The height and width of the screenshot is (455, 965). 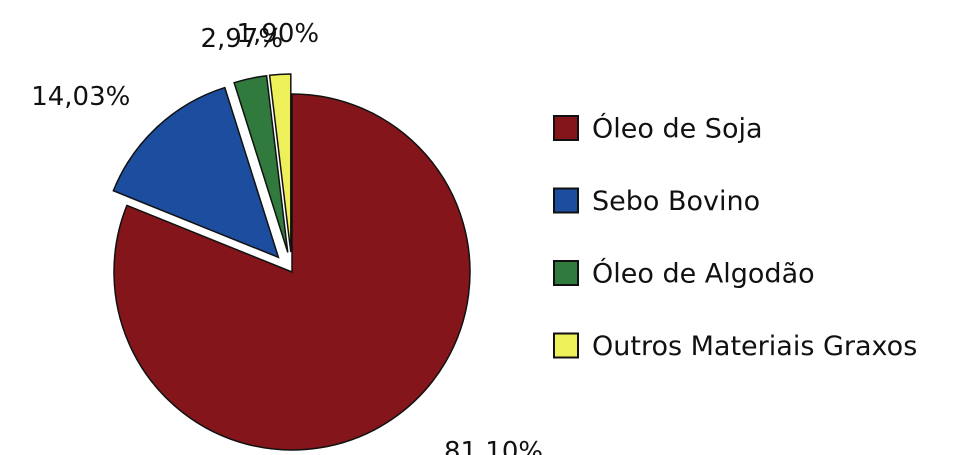 I want to click on slice-label: 2,97%, so click(x=241, y=39).